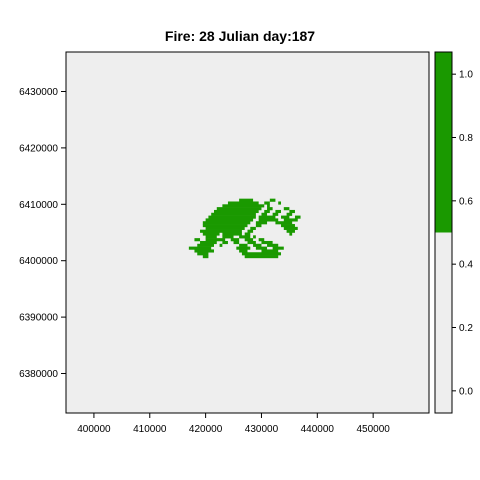 The height and width of the screenshot is (480, 480). I want to click on colorbar-background-segment, so click(443, 323).